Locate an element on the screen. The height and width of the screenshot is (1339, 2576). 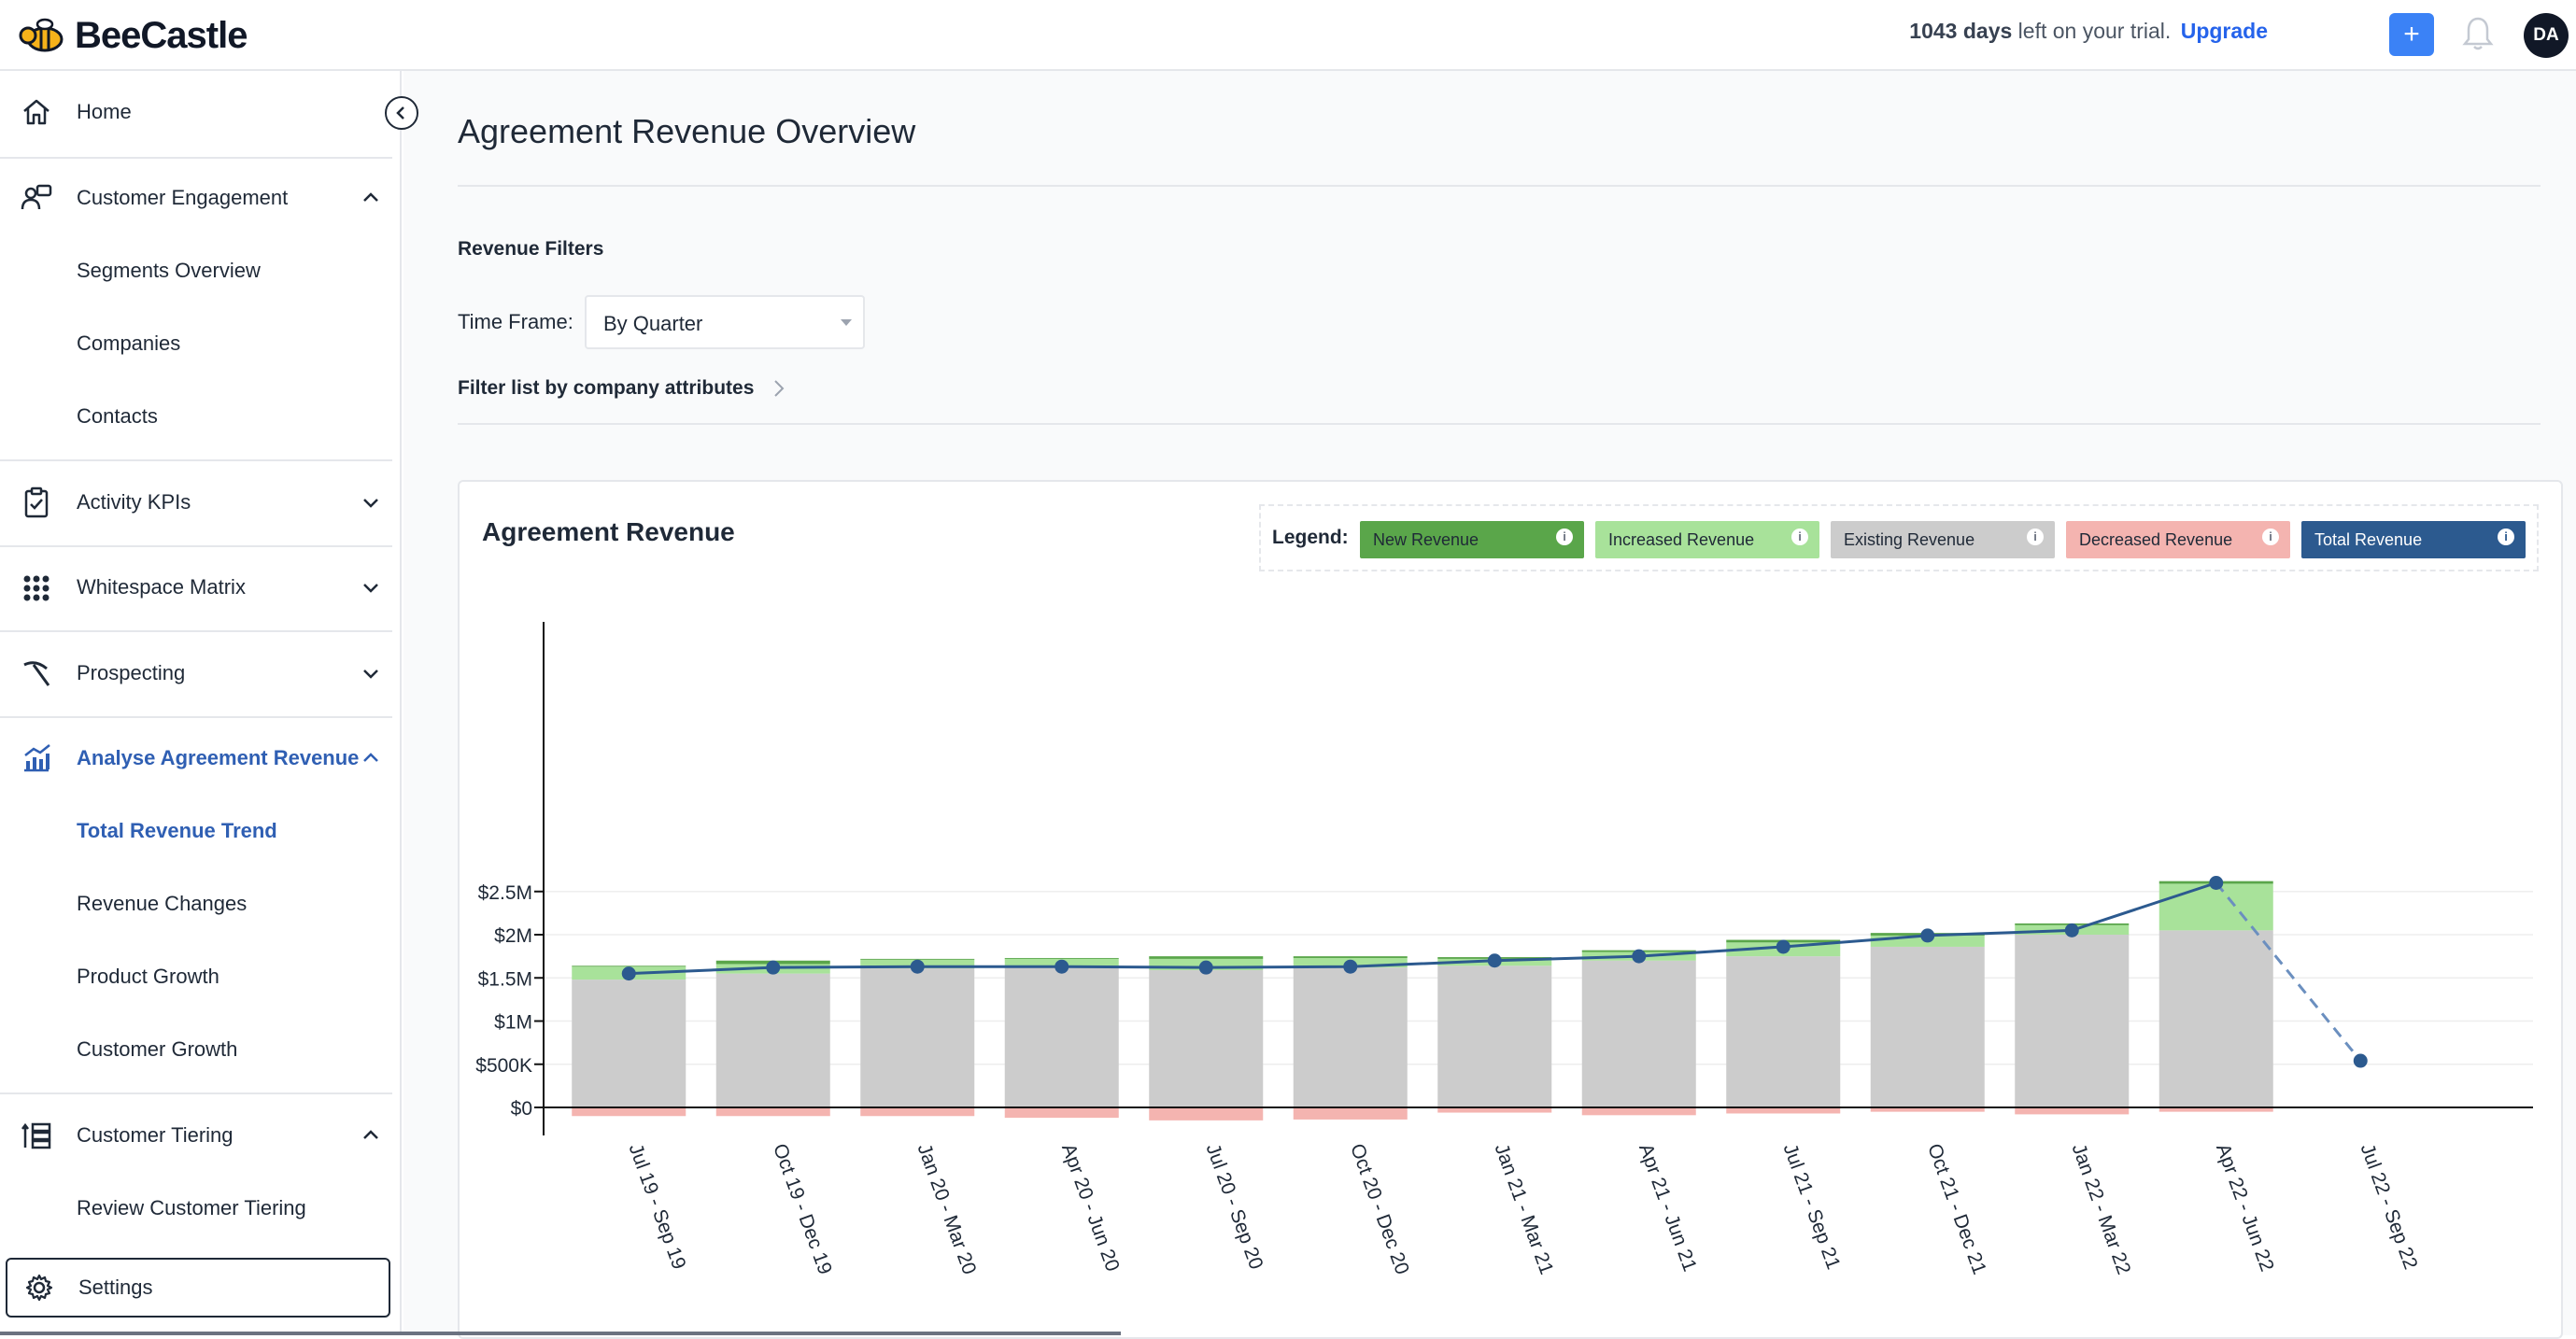
sidebar-item-whitespace-matrix: Whitespace Matrix is located at coordinates (196, 587).